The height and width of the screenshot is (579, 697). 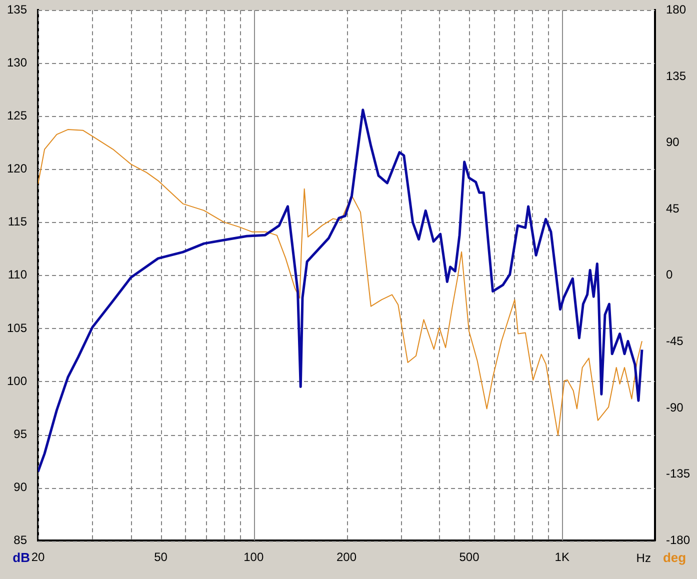 What do you see at coordinates (38, 557) in the screenshot?
I see `x-tick-label: 20` at bounding box center [38, 557].